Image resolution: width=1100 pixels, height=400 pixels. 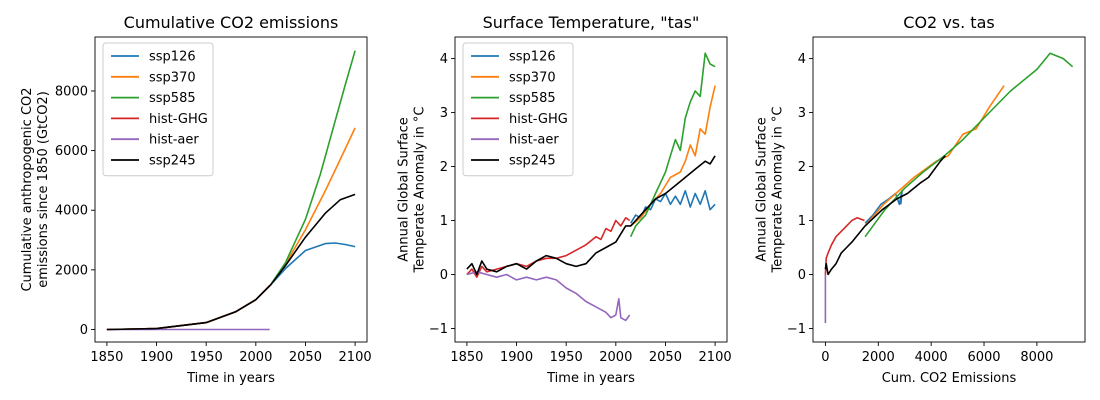 What do you see at coordinates (71, 91) in the screenshot?
I see `y-tick-label: 8000` at bounding box center [71, 91].